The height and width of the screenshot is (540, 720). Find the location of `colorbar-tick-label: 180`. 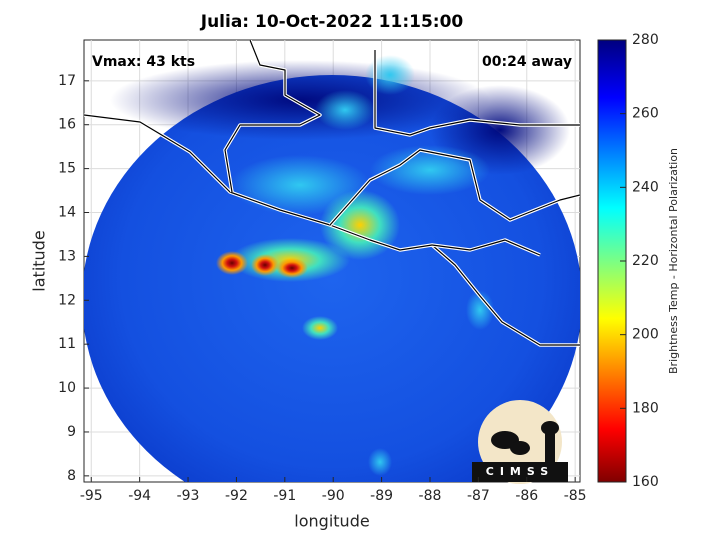

colorbar-tick-label: 180 is located at coordinates (645, 408).